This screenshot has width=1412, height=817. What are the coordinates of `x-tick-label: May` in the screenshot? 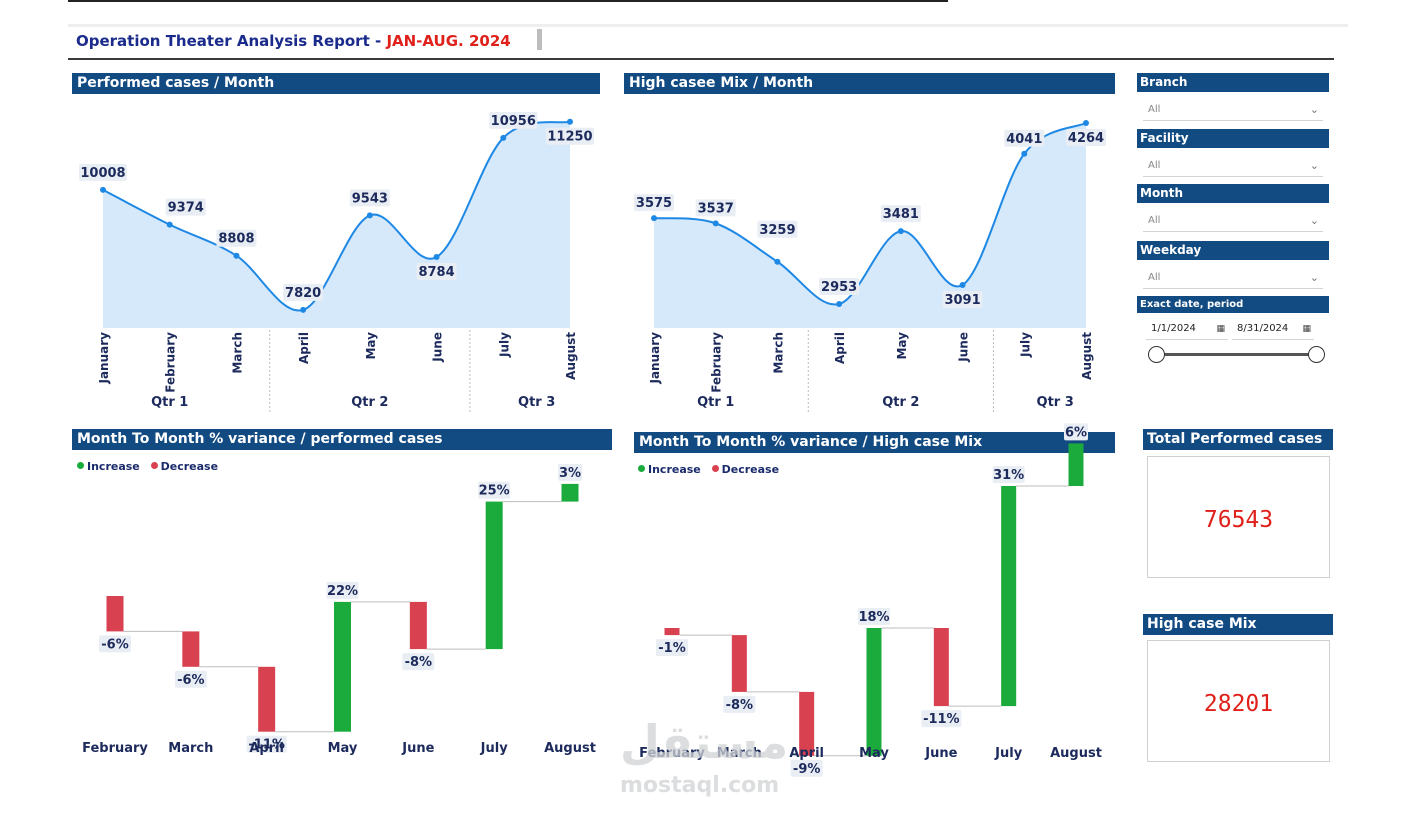 It's located at (343, 748).